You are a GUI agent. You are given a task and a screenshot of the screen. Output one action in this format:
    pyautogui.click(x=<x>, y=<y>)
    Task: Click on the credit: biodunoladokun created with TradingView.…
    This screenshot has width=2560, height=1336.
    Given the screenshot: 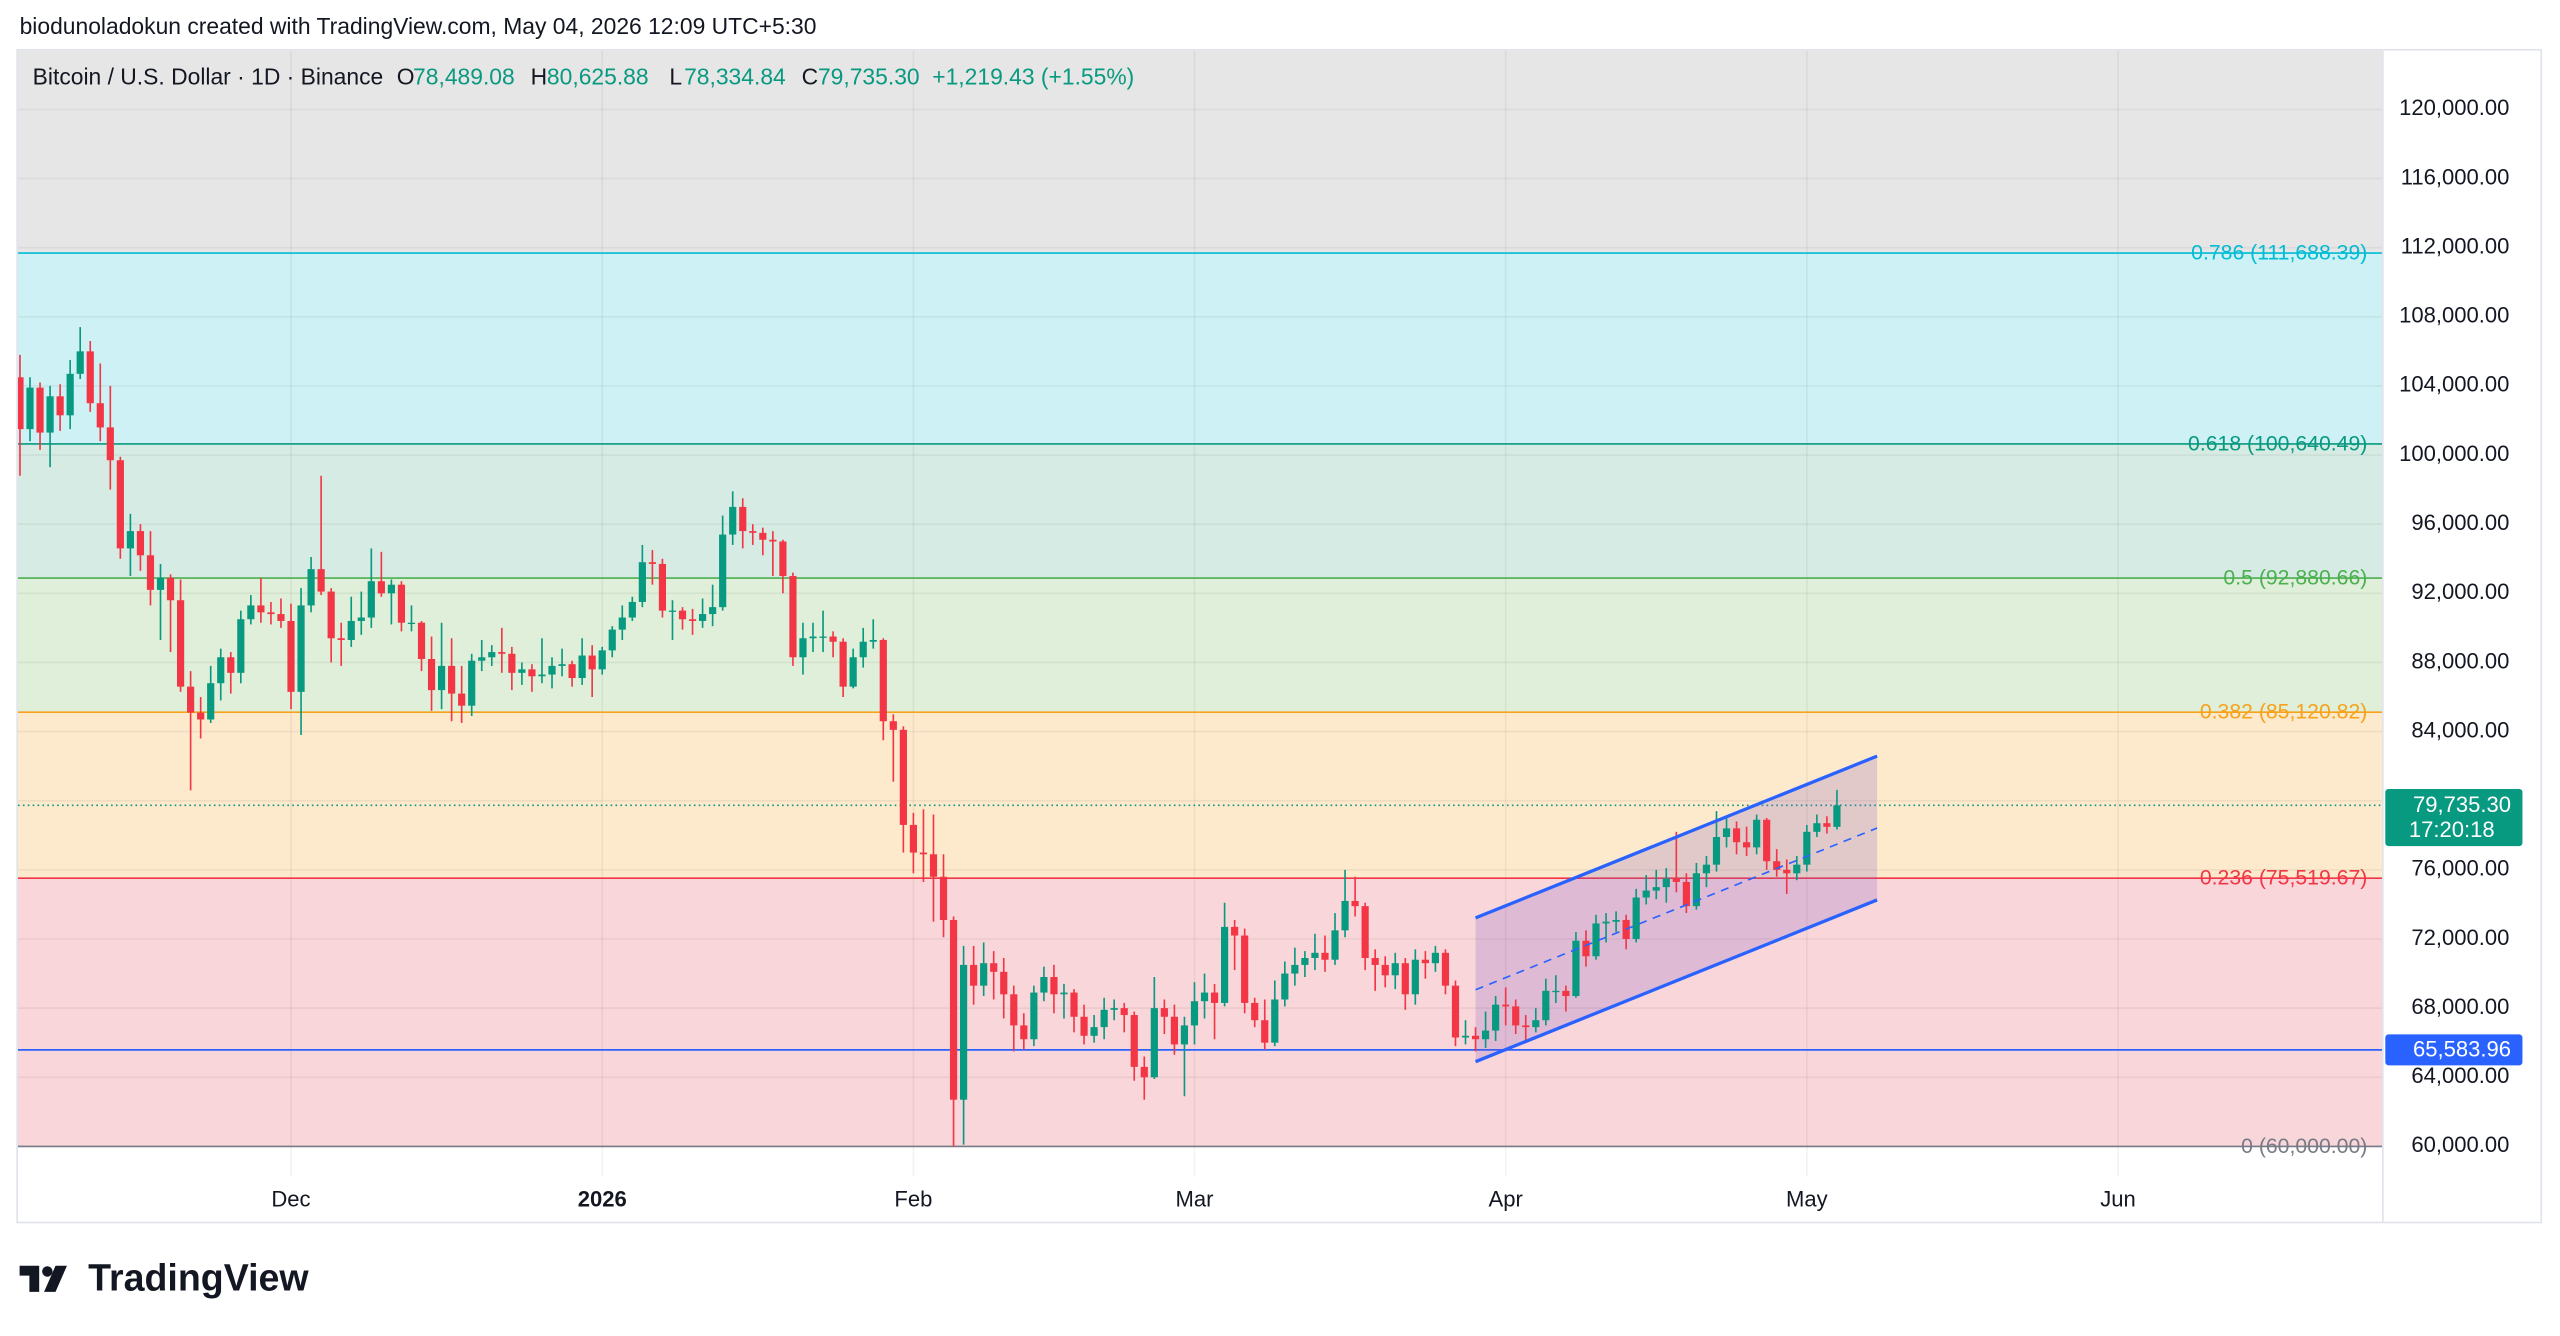 What is the action you would take?
    pyautogui.click(x=418, y=26)
    